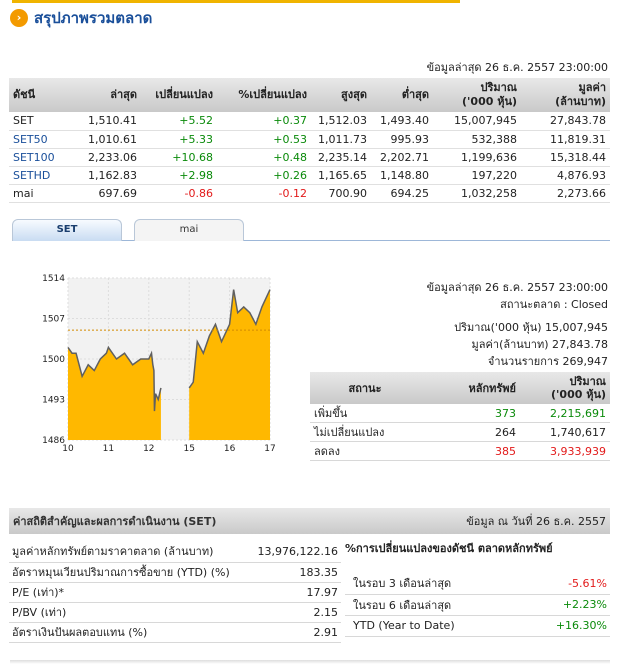 This screenshot has width=620, height=665. What do you see at coordinates (565, 175) in the screenshot?
I see `index-value: 4,876.93` at bounding box center [565, 175].